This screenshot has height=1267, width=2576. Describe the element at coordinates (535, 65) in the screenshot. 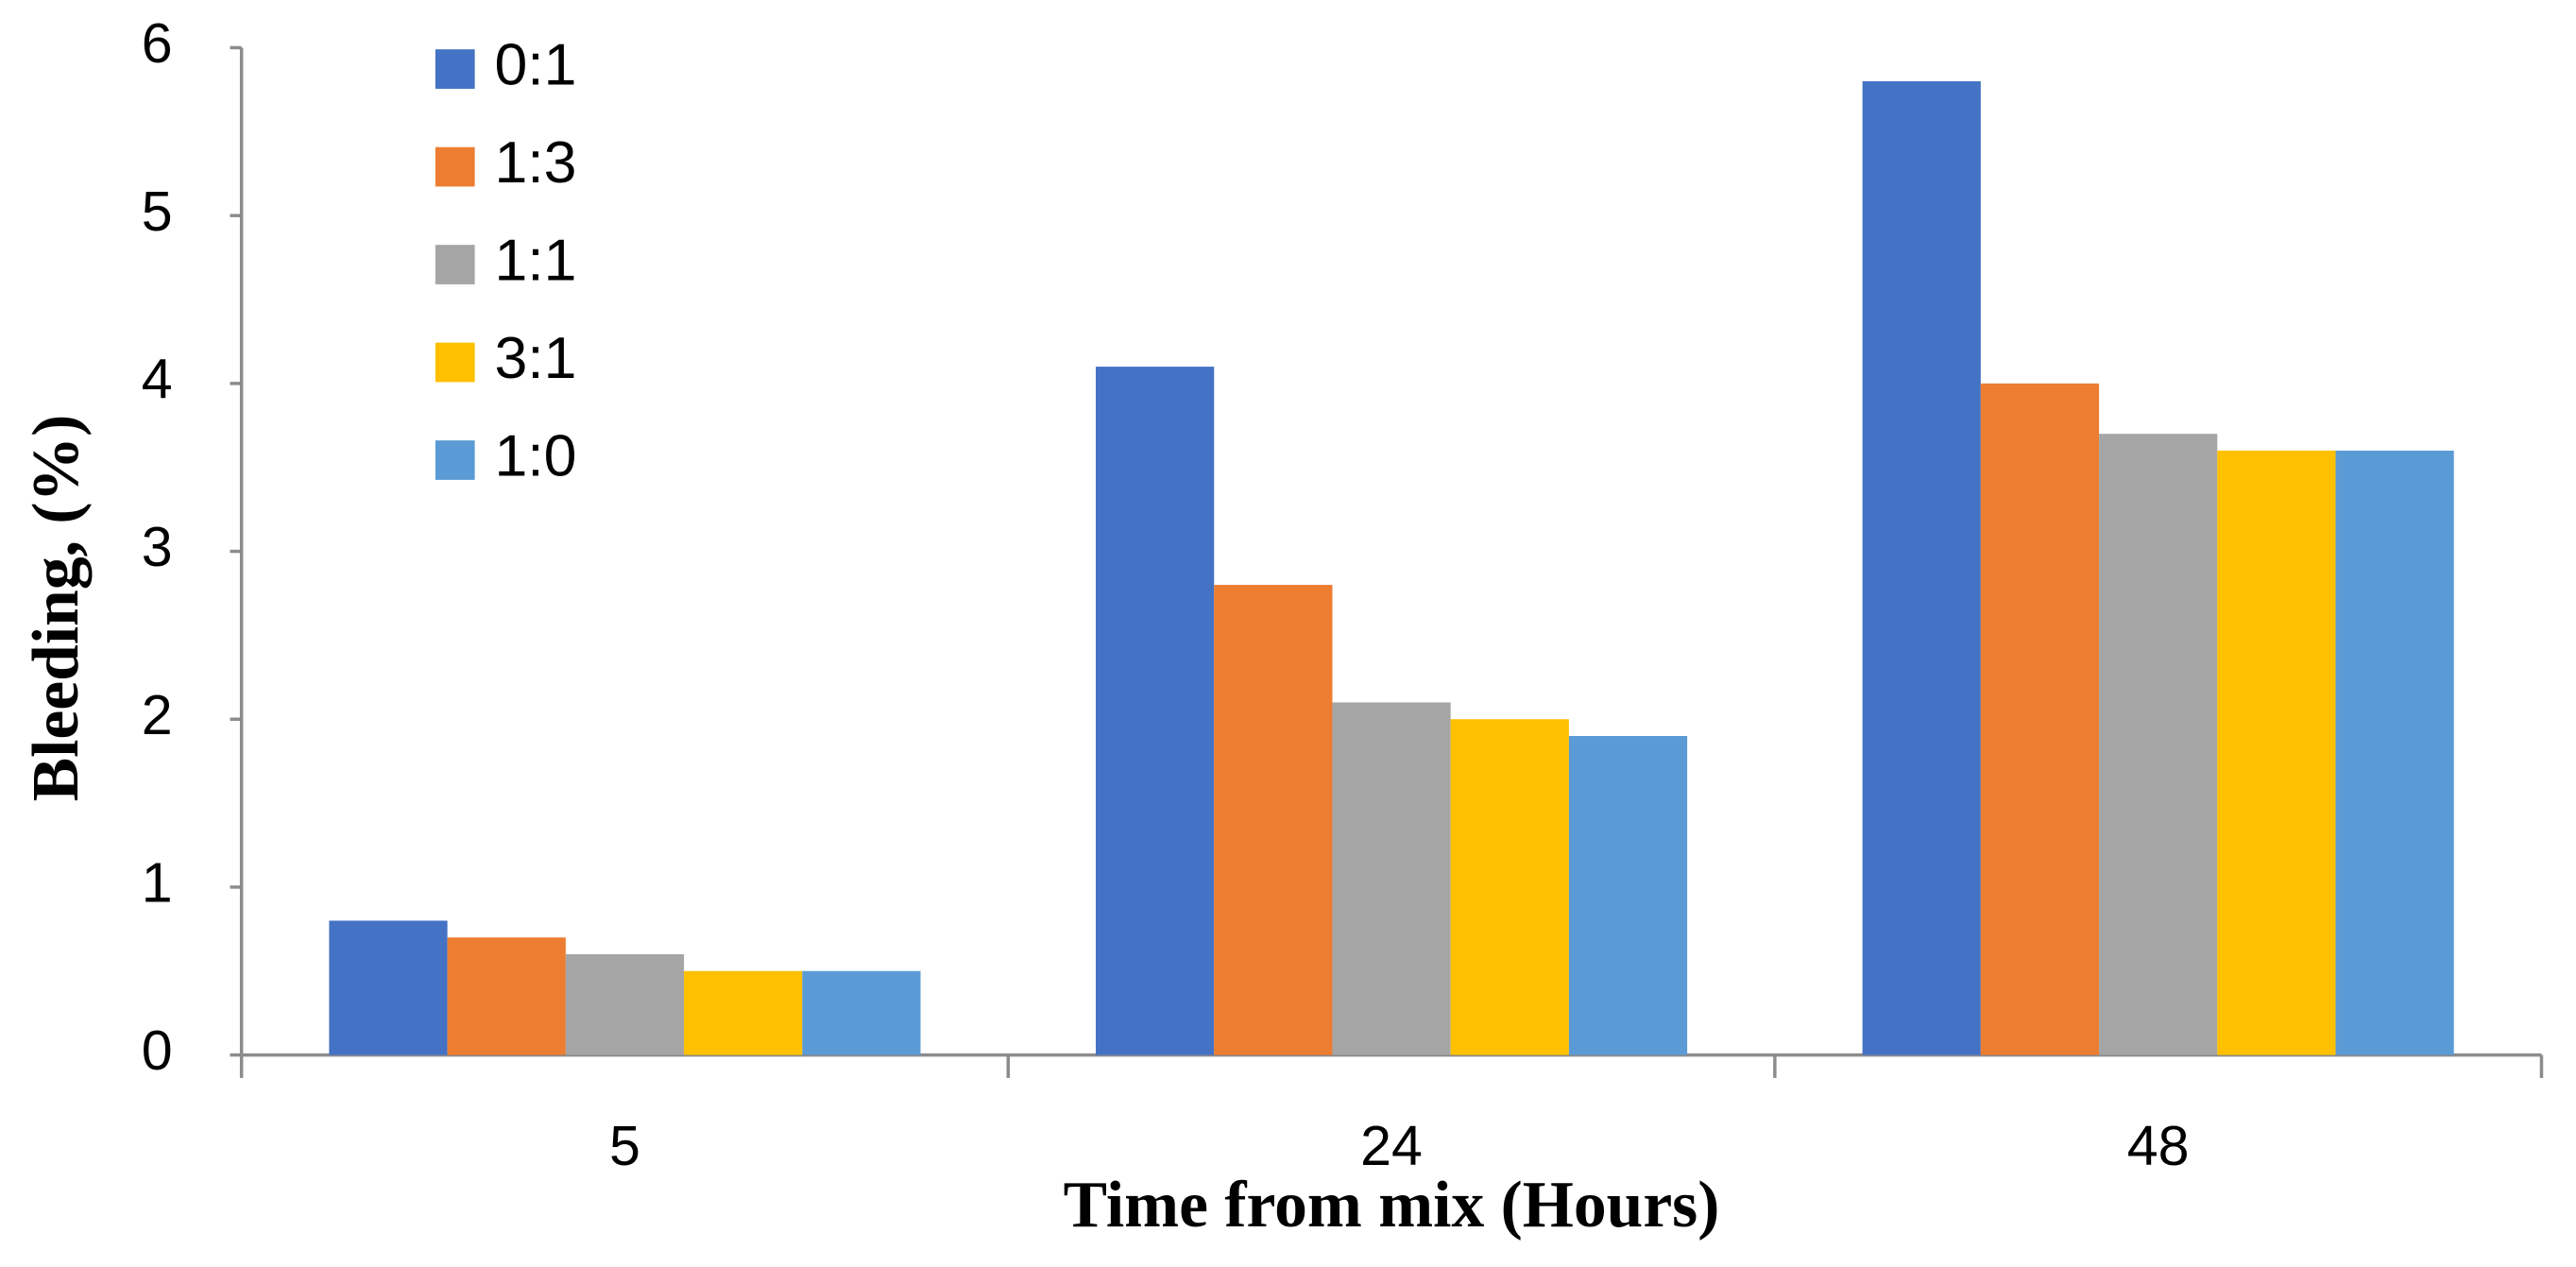

I see `legend-label: 0:1` at that location.